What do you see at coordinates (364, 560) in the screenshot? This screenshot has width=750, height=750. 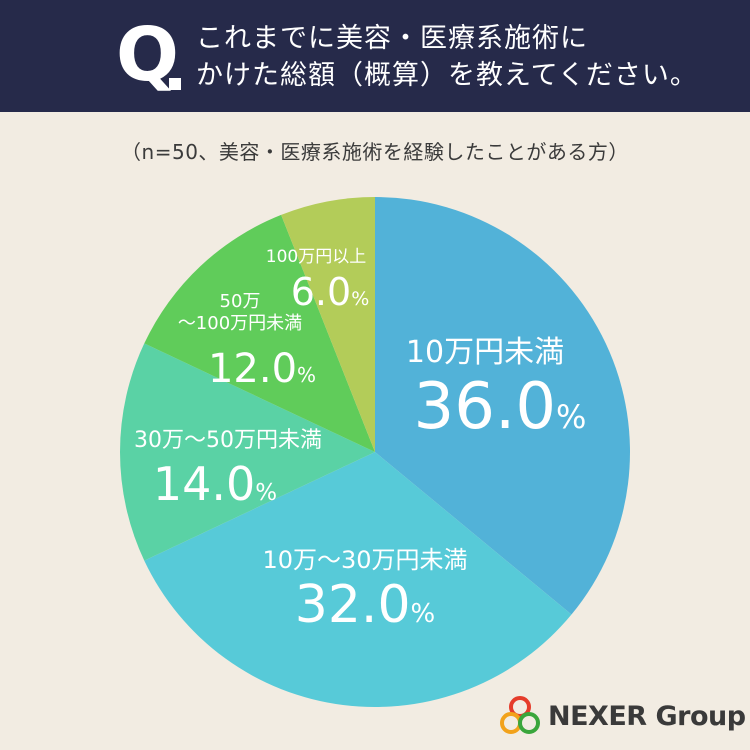 I see `slice-label-2: 10万～30万円未満` at bounding box center [364, 560].